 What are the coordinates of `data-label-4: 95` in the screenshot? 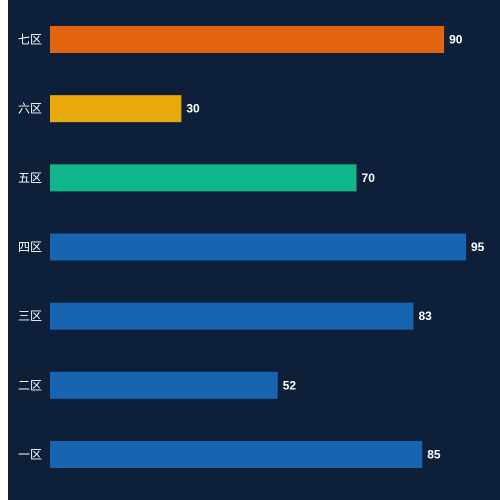 It's located at (478, 247).